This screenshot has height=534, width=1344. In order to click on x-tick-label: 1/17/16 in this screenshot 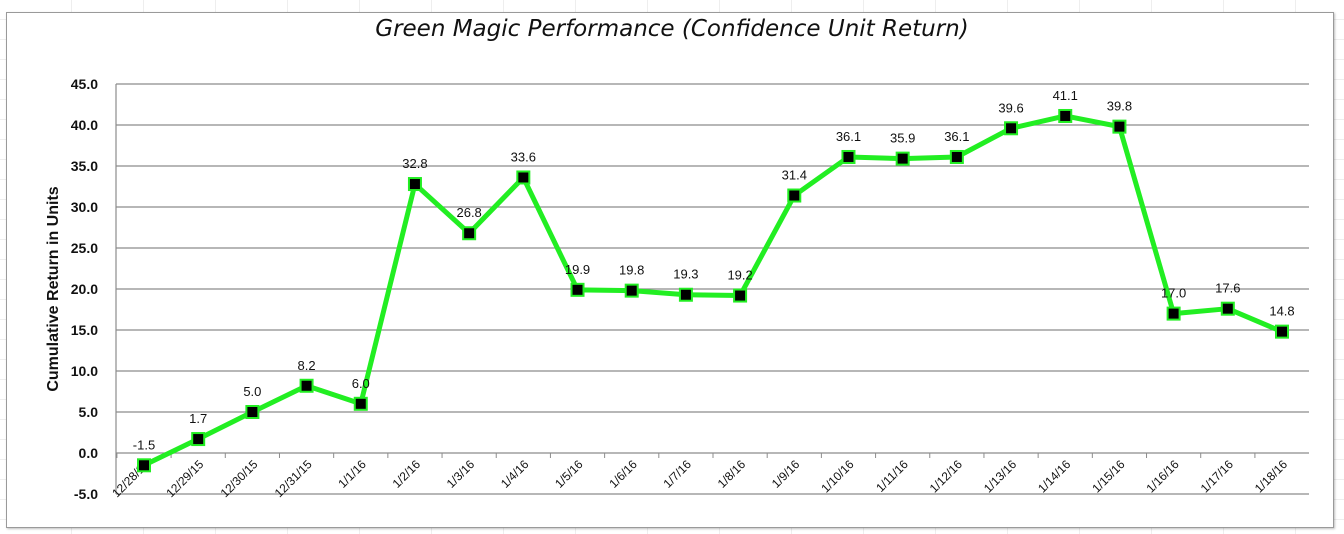, I will do `click(1217, 476)`.